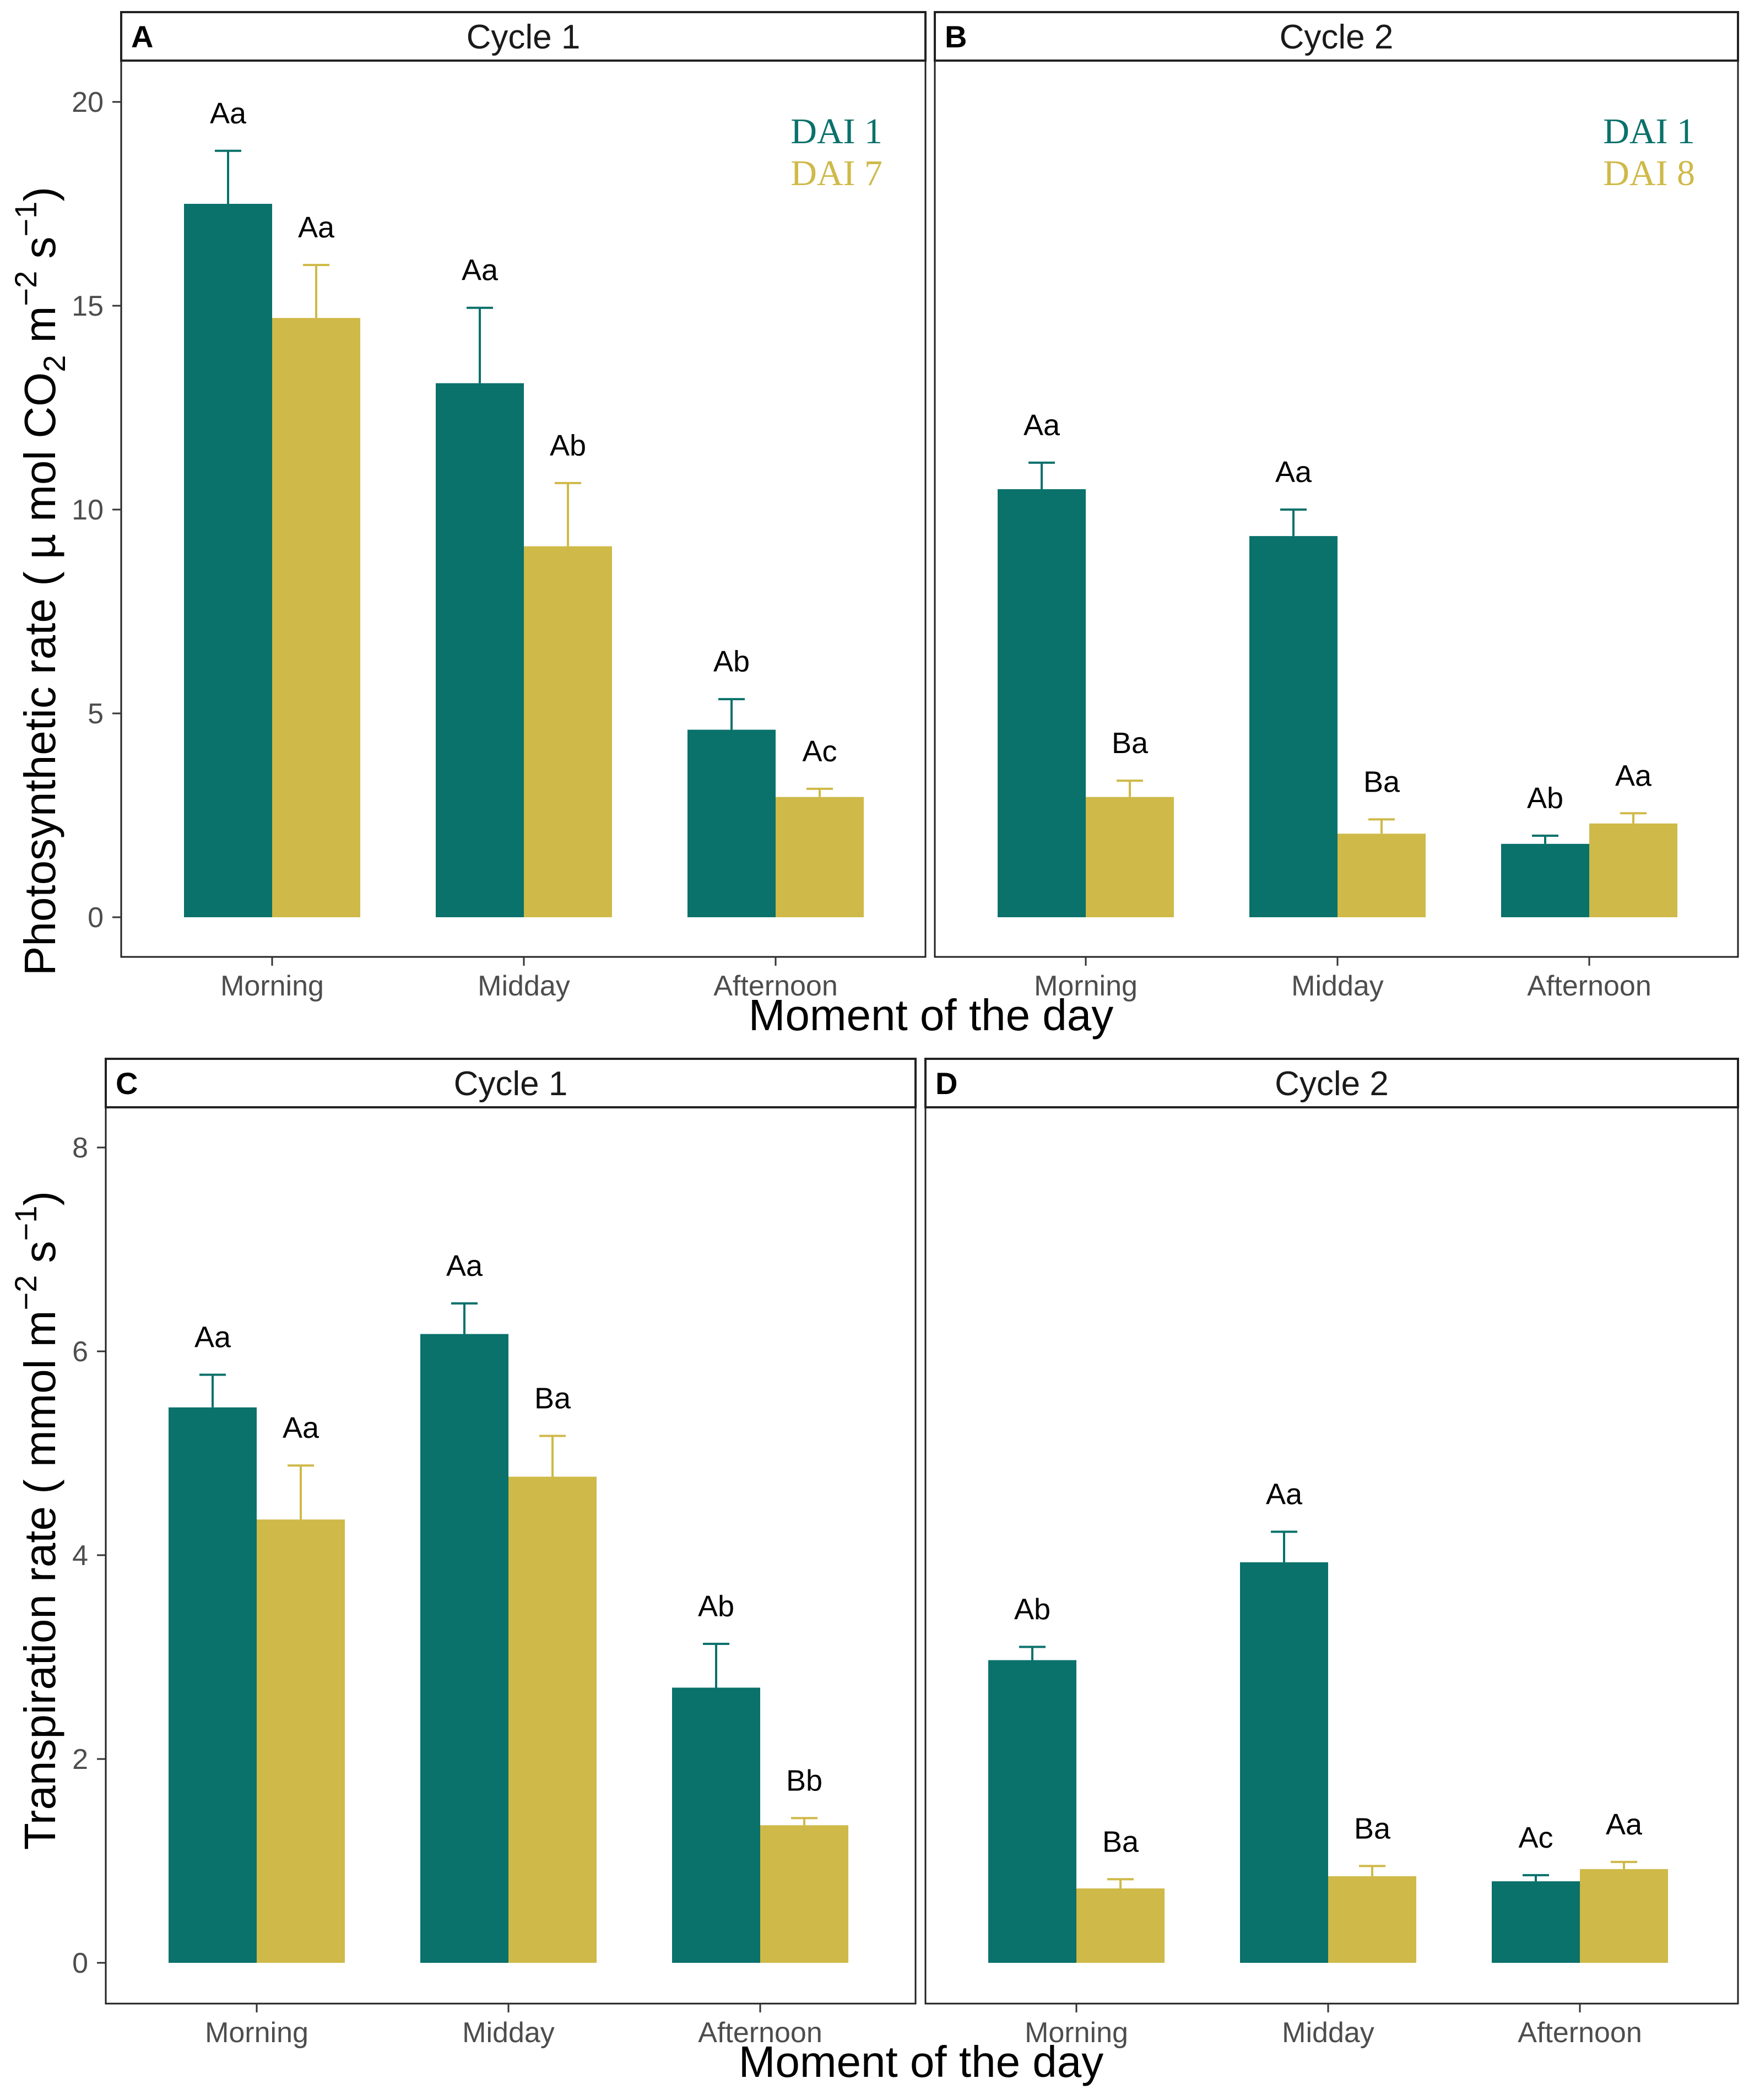 The image size is (1749, 2100). Describe the element at coordinates (88, 510) in the screenshot. I see `y-tick-label: 10` at that location.